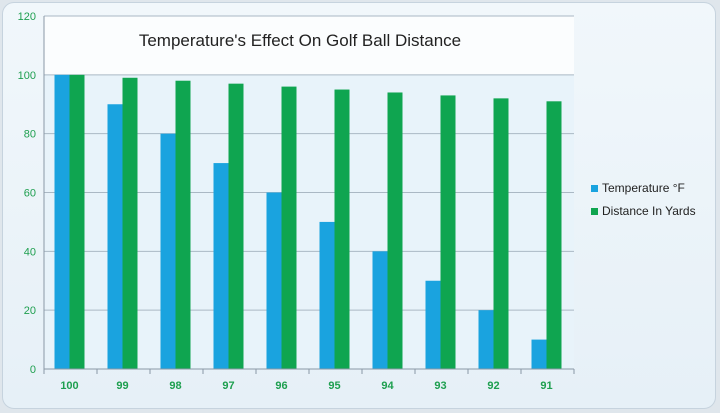 Image resolution: width=720 pixels, height=413 pixels. I want to click on x-tick-label: 96, so click(281, 386).